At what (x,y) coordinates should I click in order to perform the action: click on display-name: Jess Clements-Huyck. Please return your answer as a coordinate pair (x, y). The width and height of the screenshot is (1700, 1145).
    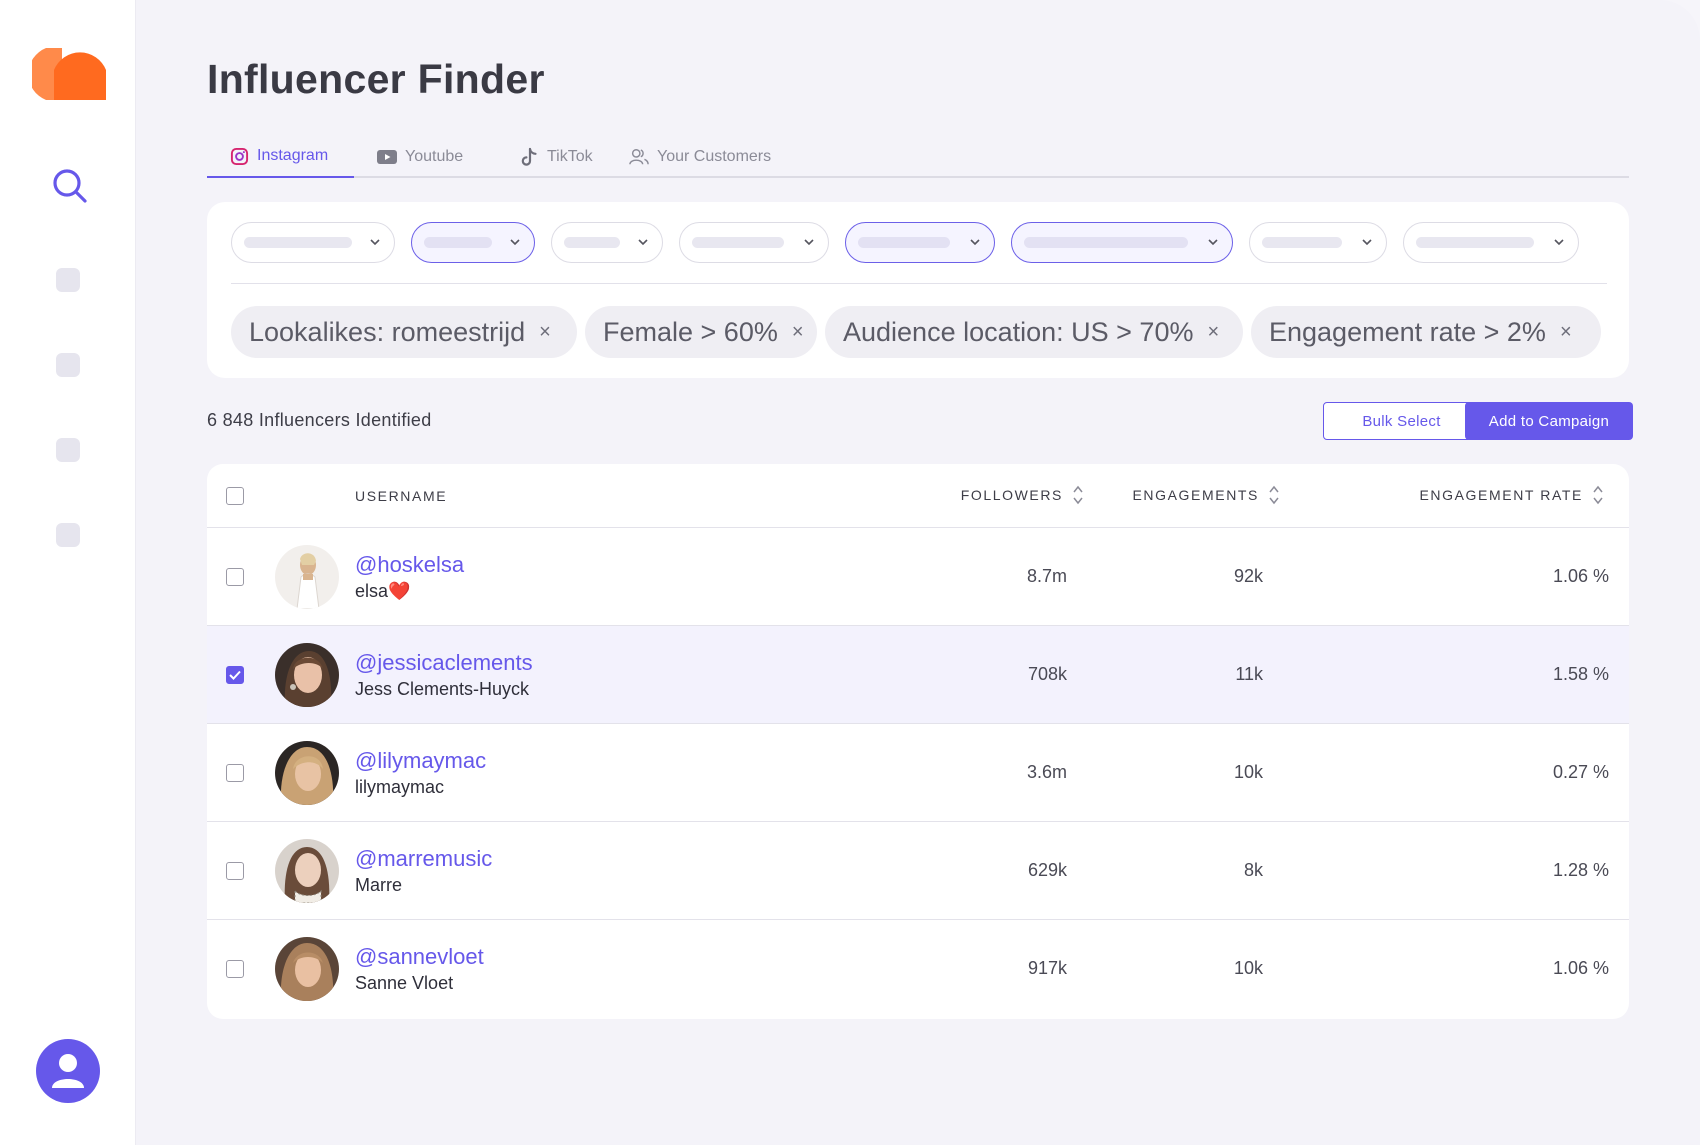
    Looking at the image, I should click on (442, 689).